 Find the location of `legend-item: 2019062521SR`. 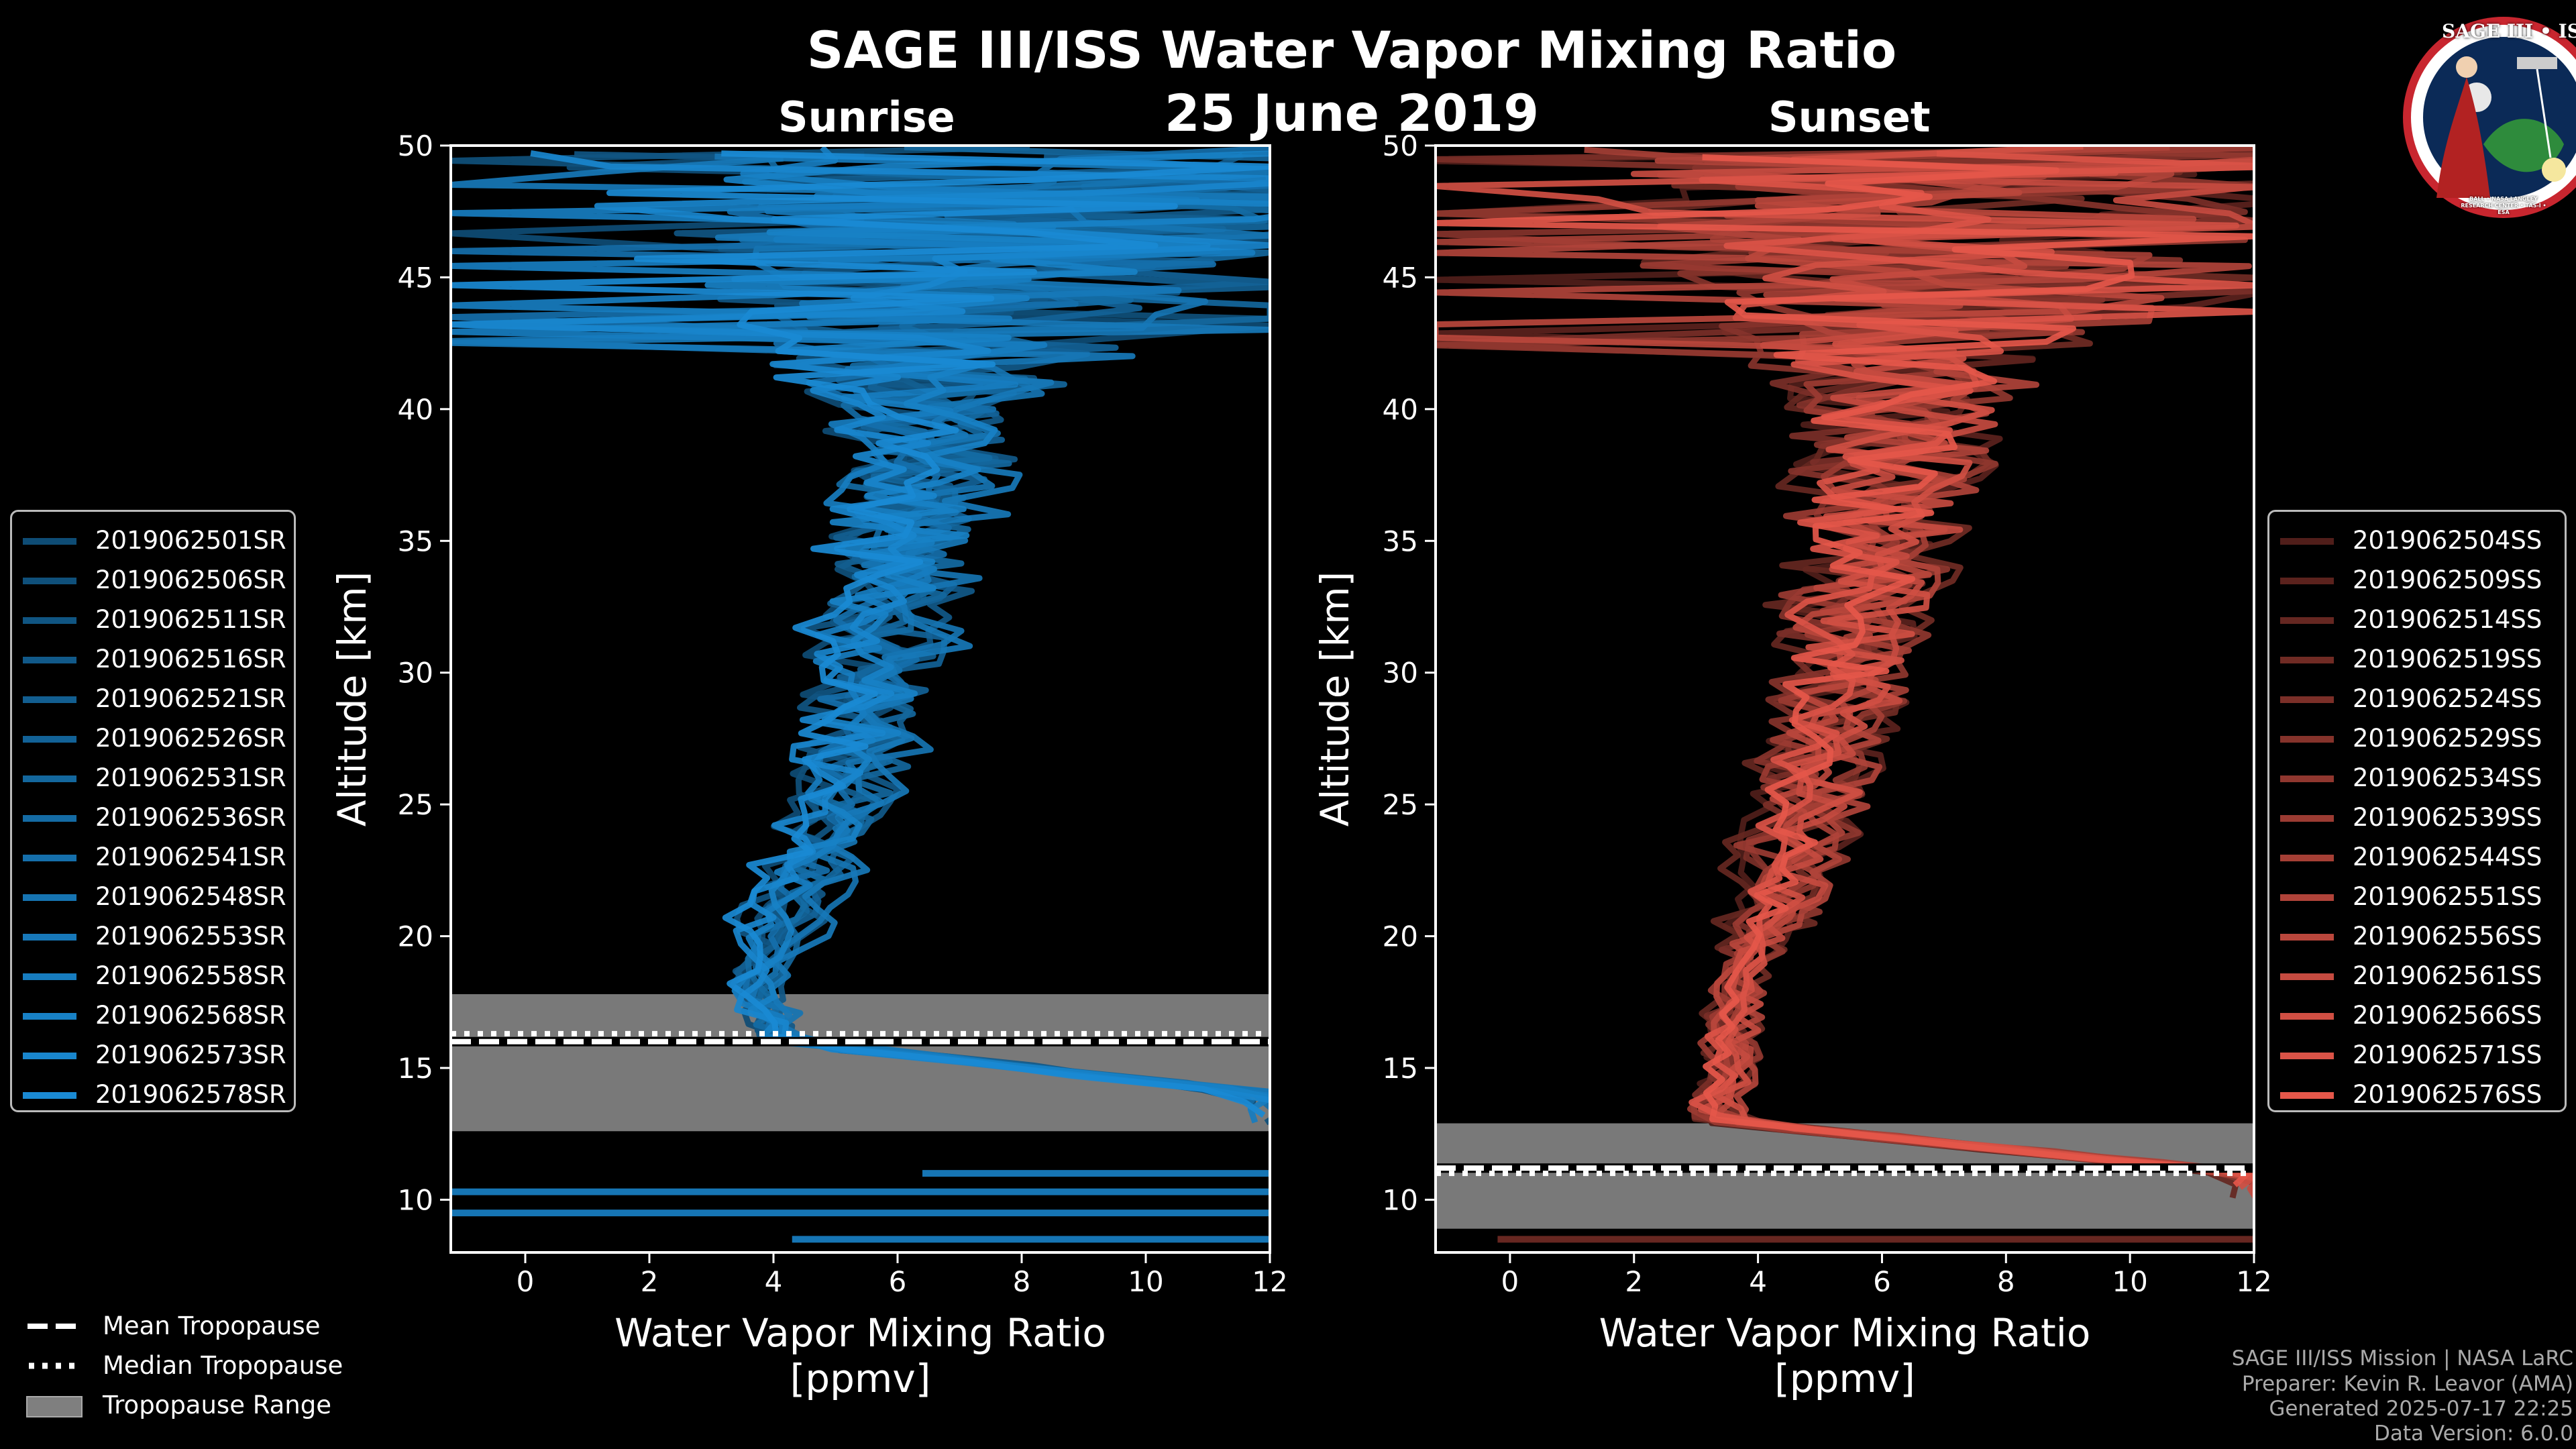

legend-item: 2019062521SR is located at coordinates (153, 699).